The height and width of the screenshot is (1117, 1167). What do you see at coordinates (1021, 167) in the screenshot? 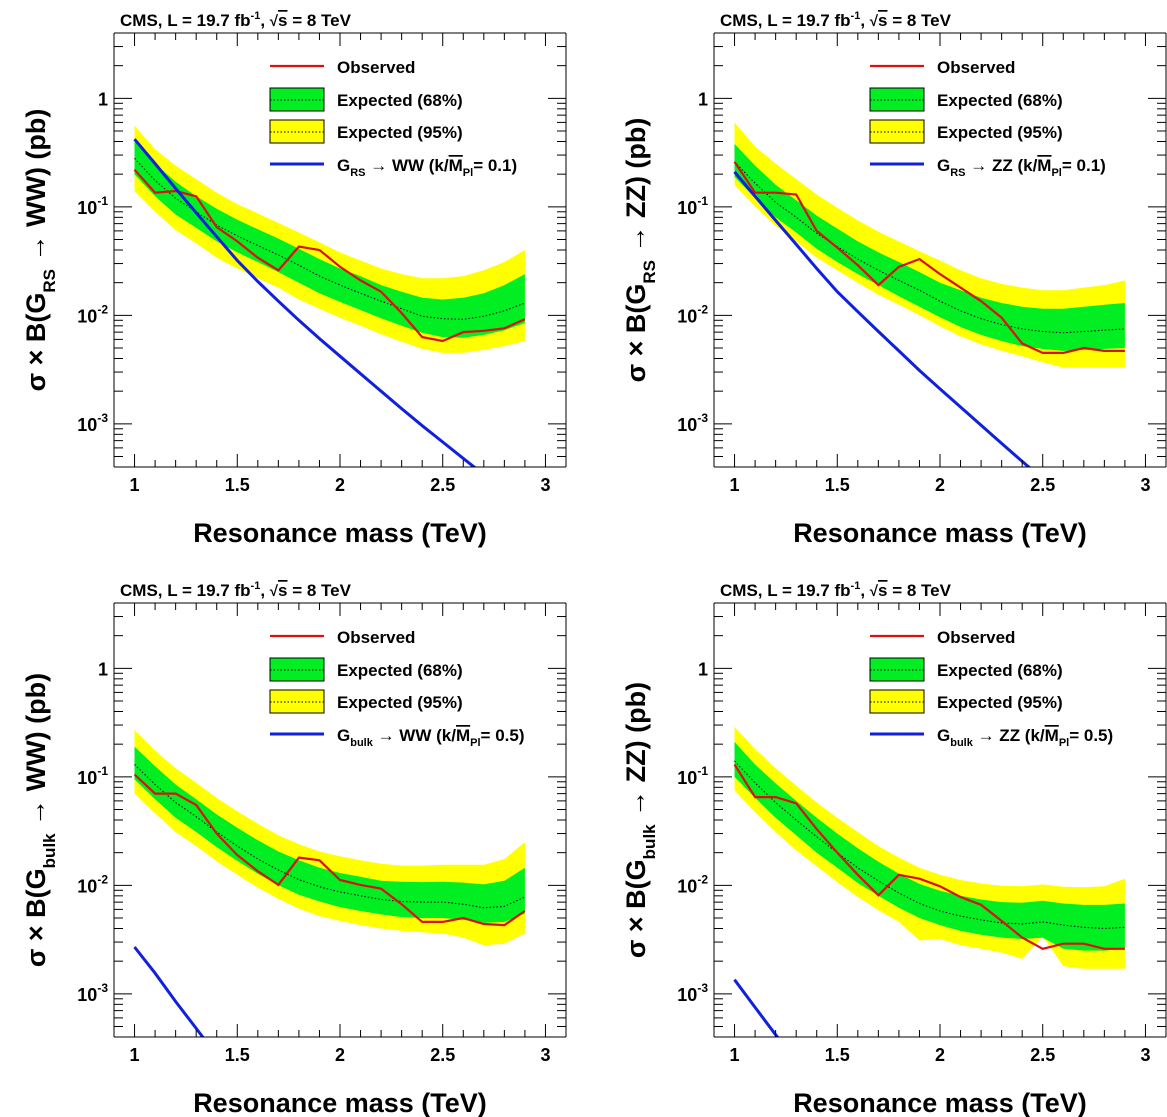
I see `legend-signal-label: GRS → ZZ (k/MPl= 0.1)` at bounding box center [1021, 167].